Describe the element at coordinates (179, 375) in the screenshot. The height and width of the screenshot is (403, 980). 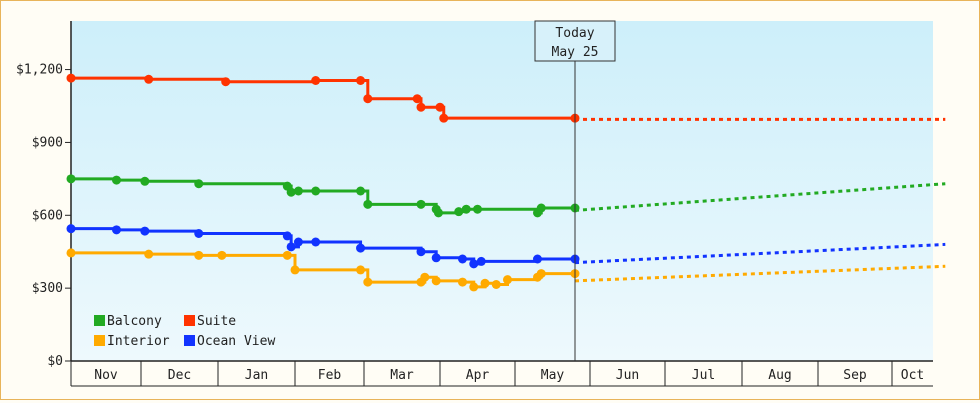
I see `x-tick-label: Dec` at that location.